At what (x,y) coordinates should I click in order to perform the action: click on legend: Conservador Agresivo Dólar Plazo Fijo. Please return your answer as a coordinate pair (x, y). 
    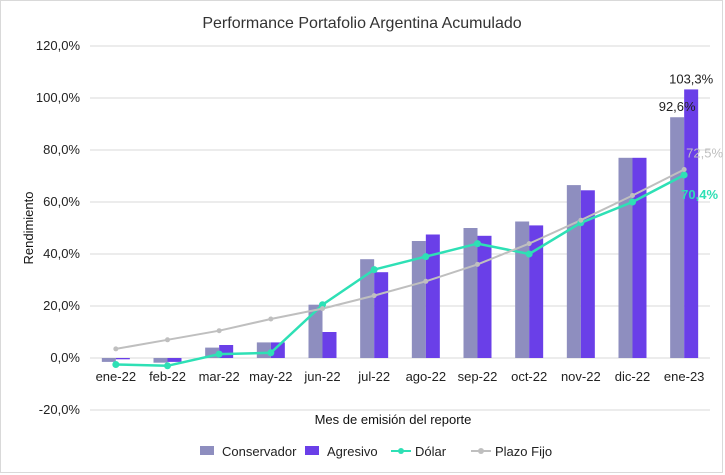
    Looking at the image, I should click on (376, 451).